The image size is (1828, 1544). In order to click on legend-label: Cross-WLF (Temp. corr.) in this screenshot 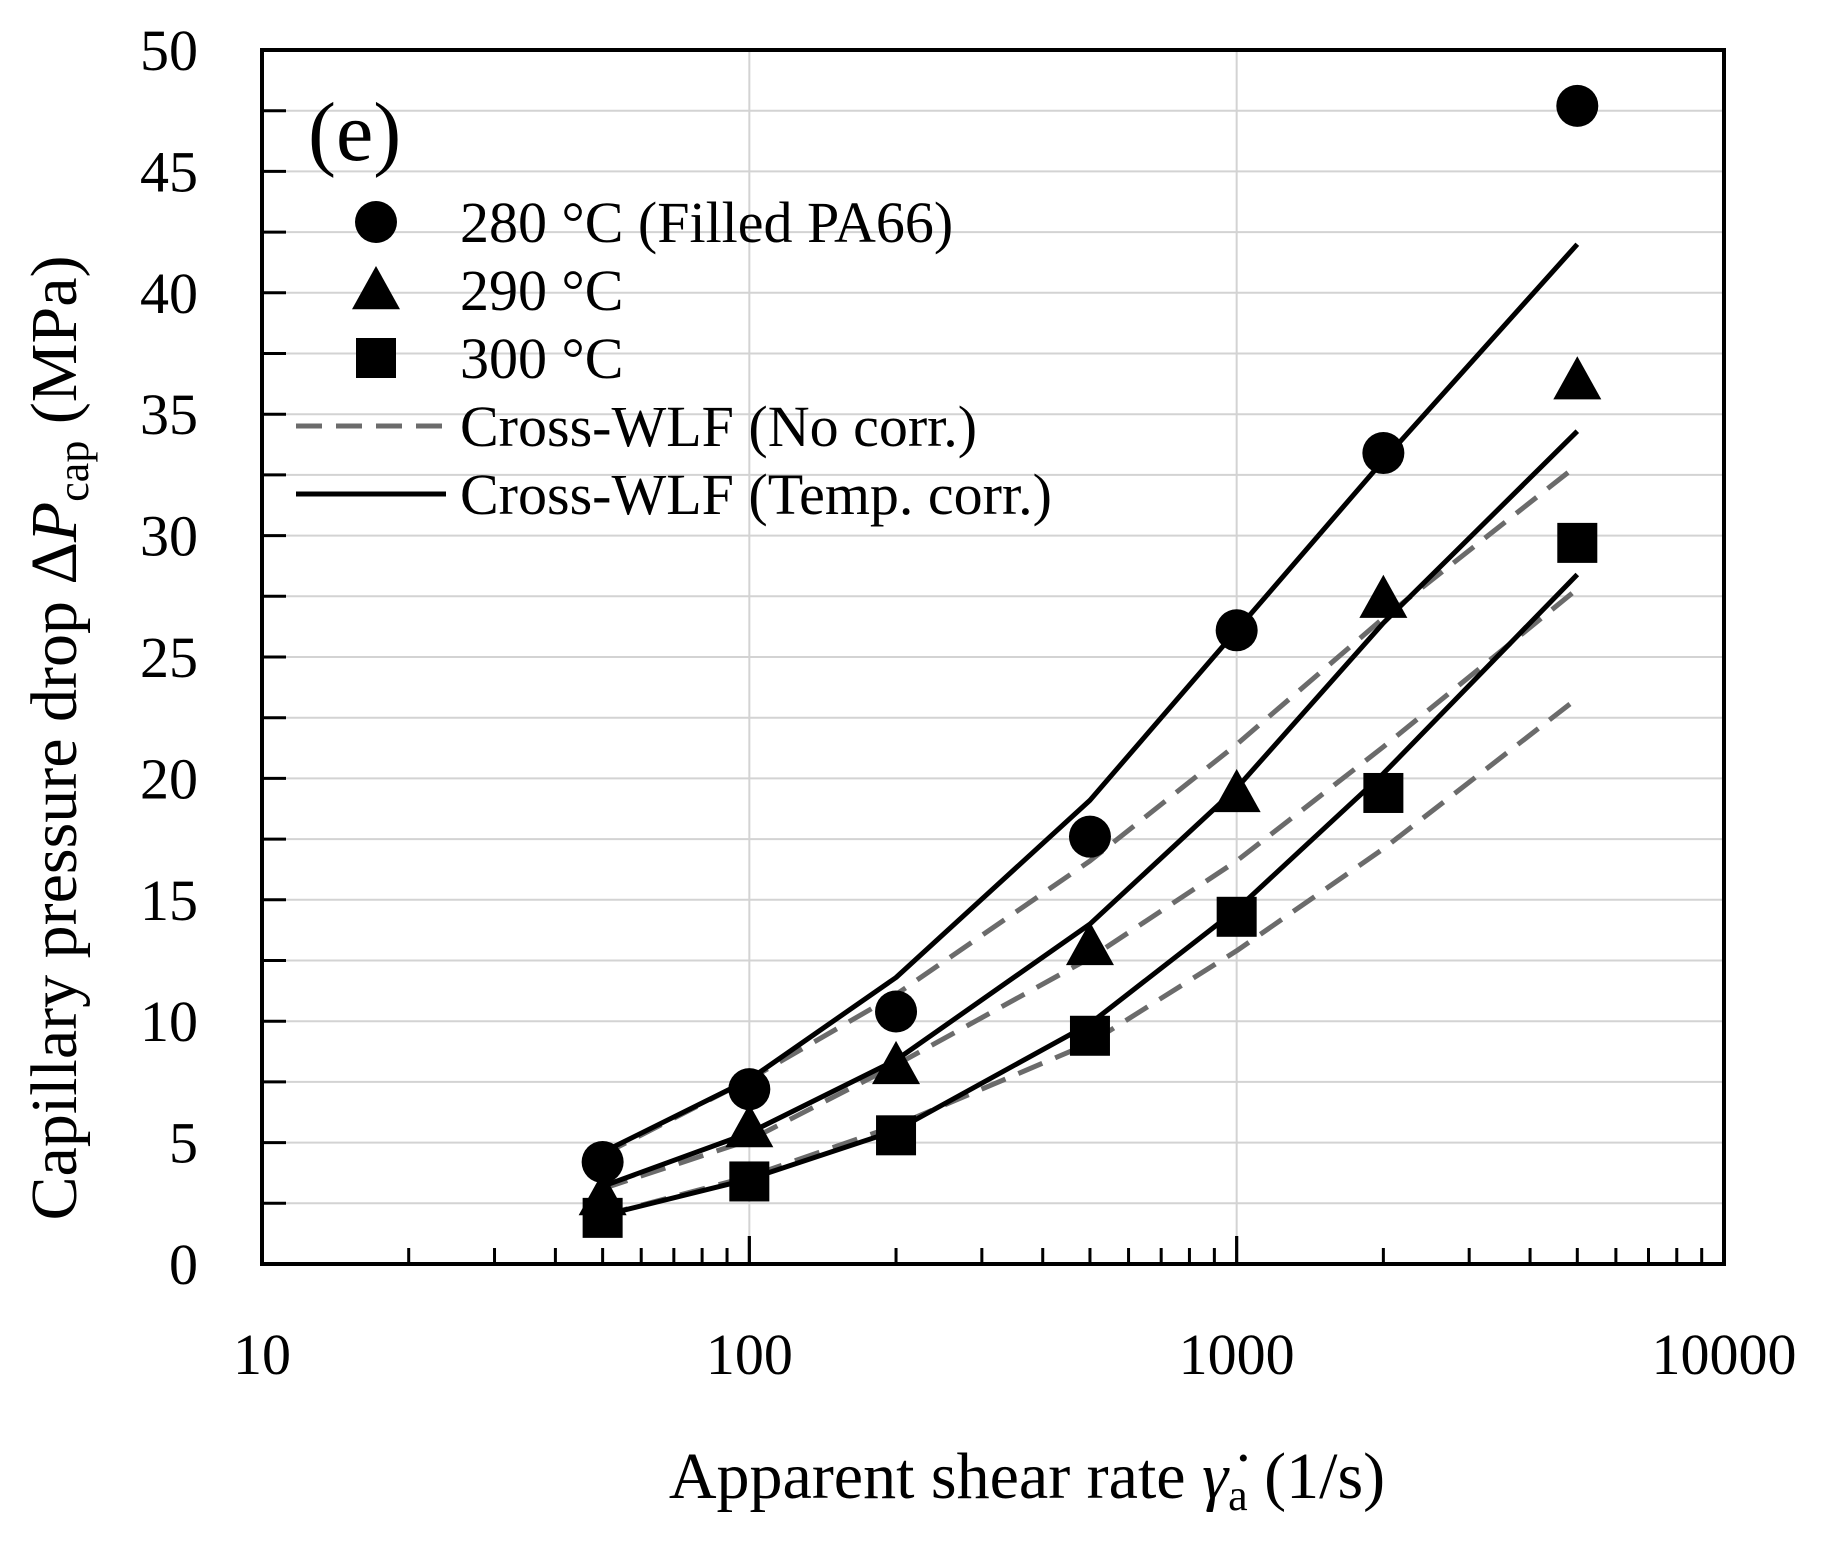, I will do `click(756, 494)`.